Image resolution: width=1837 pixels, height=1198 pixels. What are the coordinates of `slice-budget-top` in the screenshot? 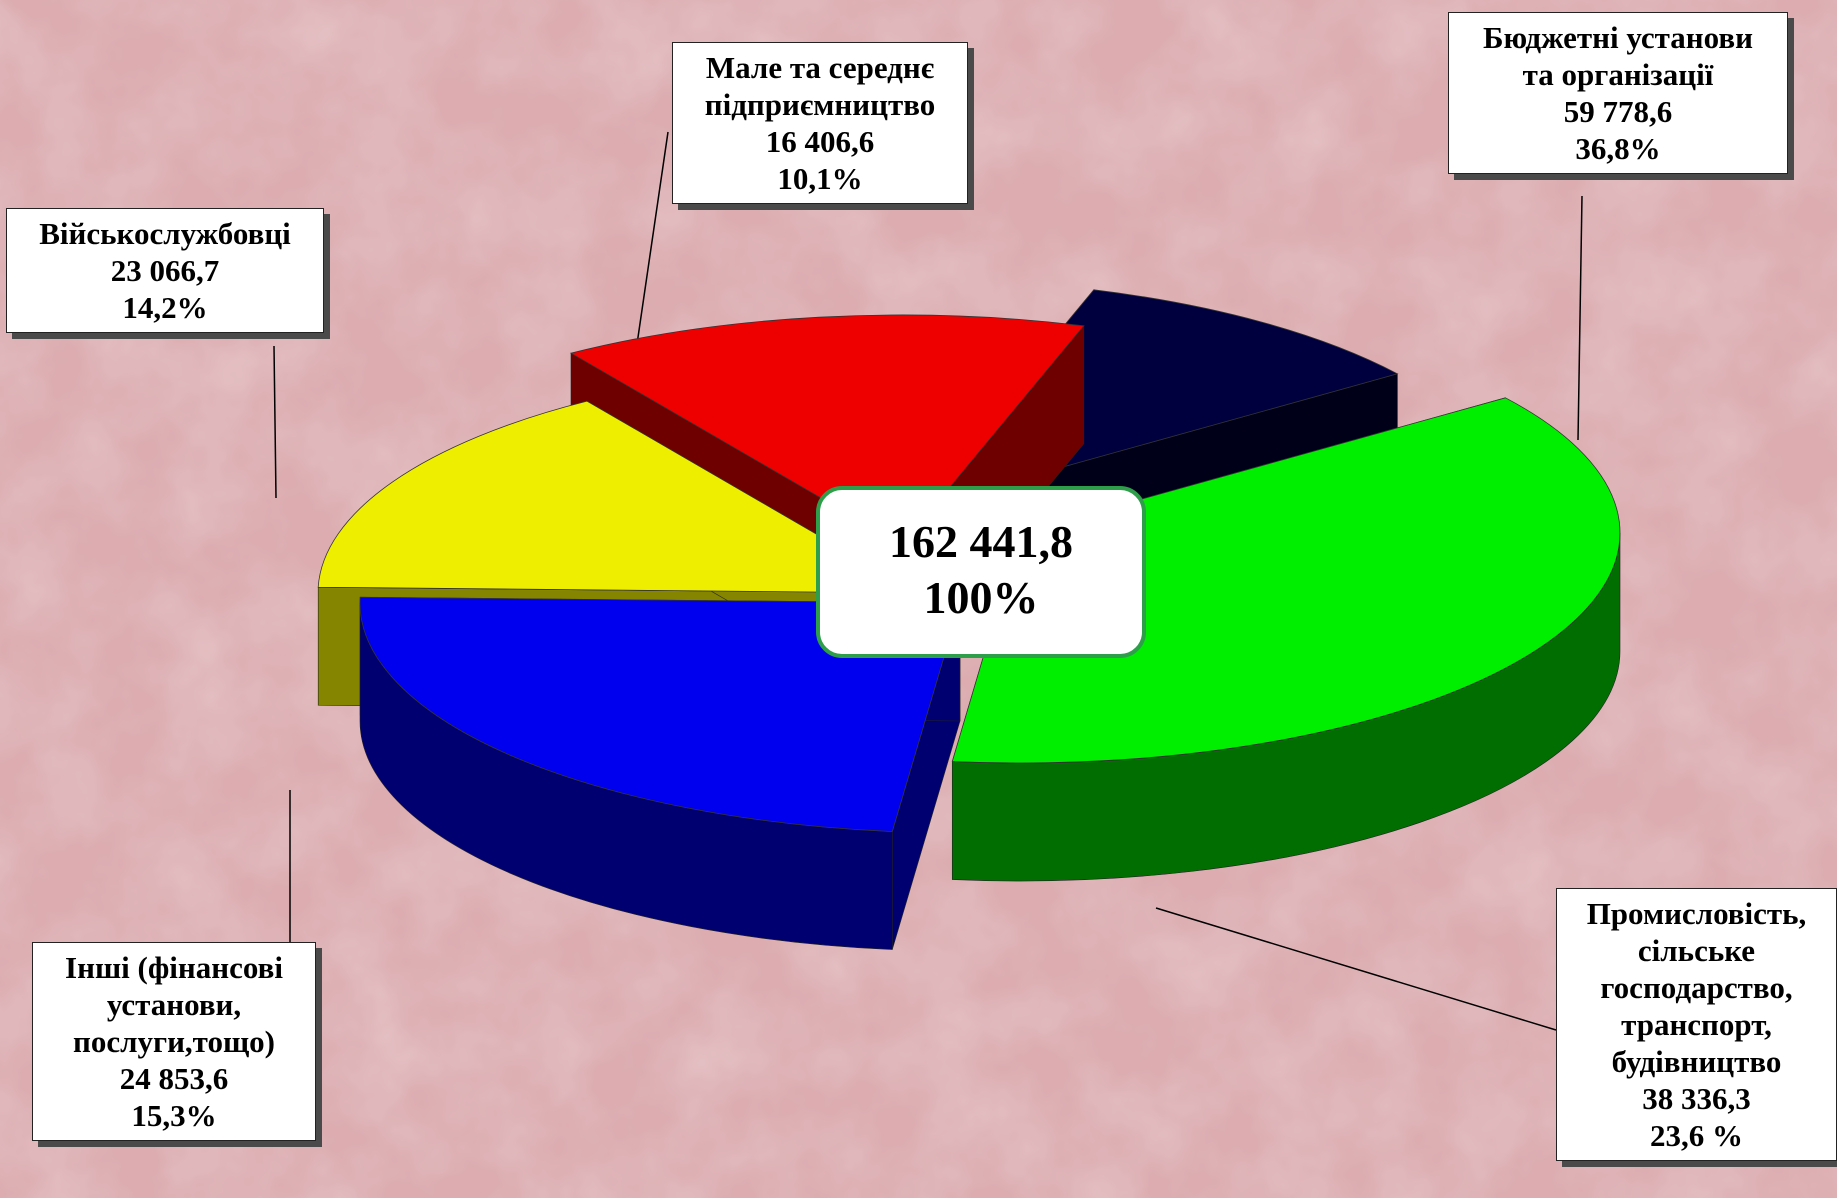 It's located at (1286, 580).